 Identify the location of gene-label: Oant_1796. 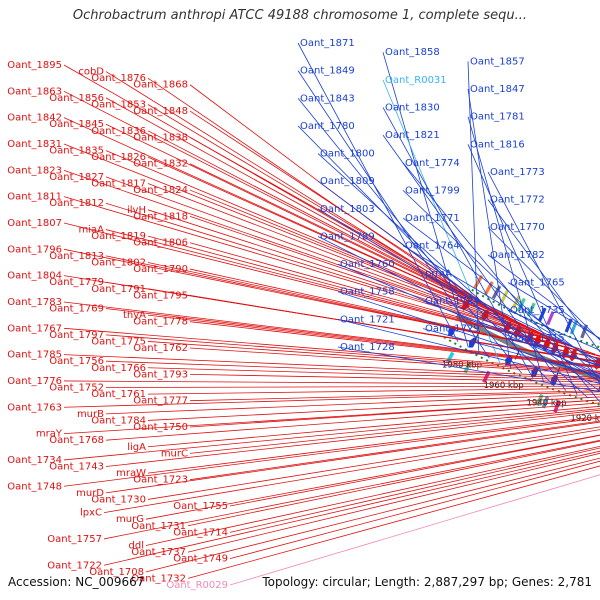
(34, 249).